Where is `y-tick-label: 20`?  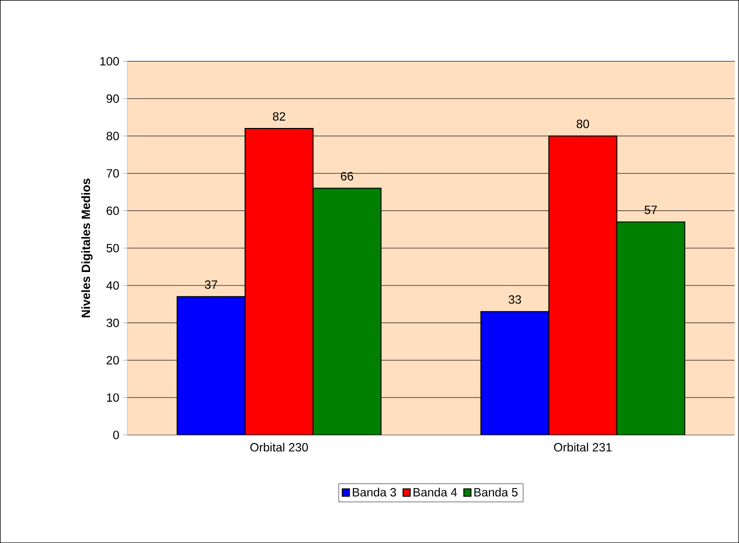 y-tick-label: 20 is located at coordinates (112, 360).